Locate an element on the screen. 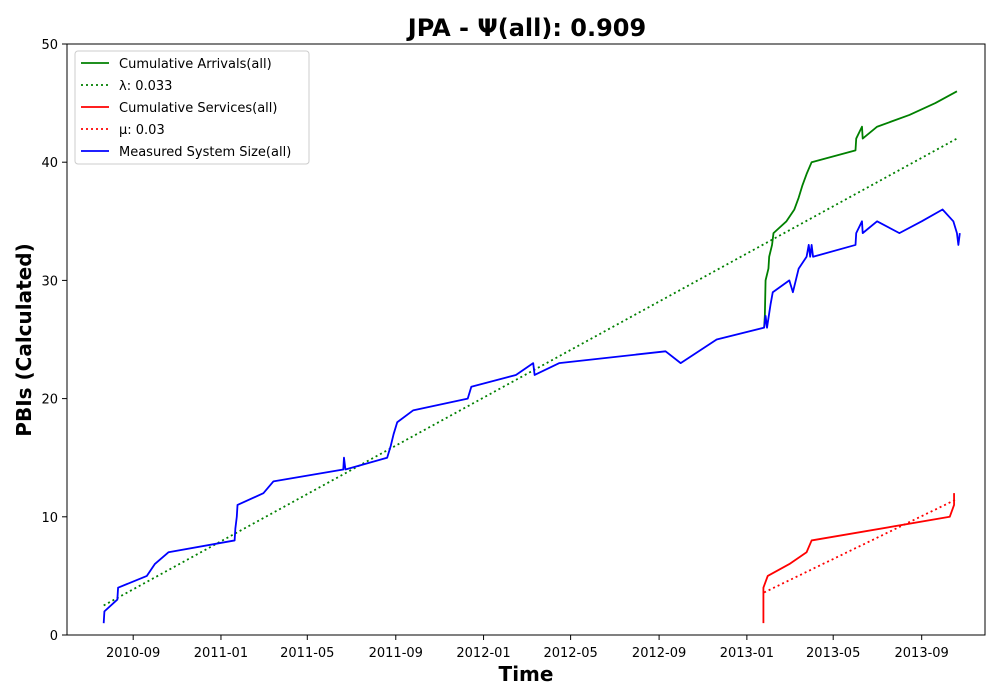 This screenshot has height=700, width=1000. series-line-cumulative-arrivals-all is located at coordinates (860, 209).